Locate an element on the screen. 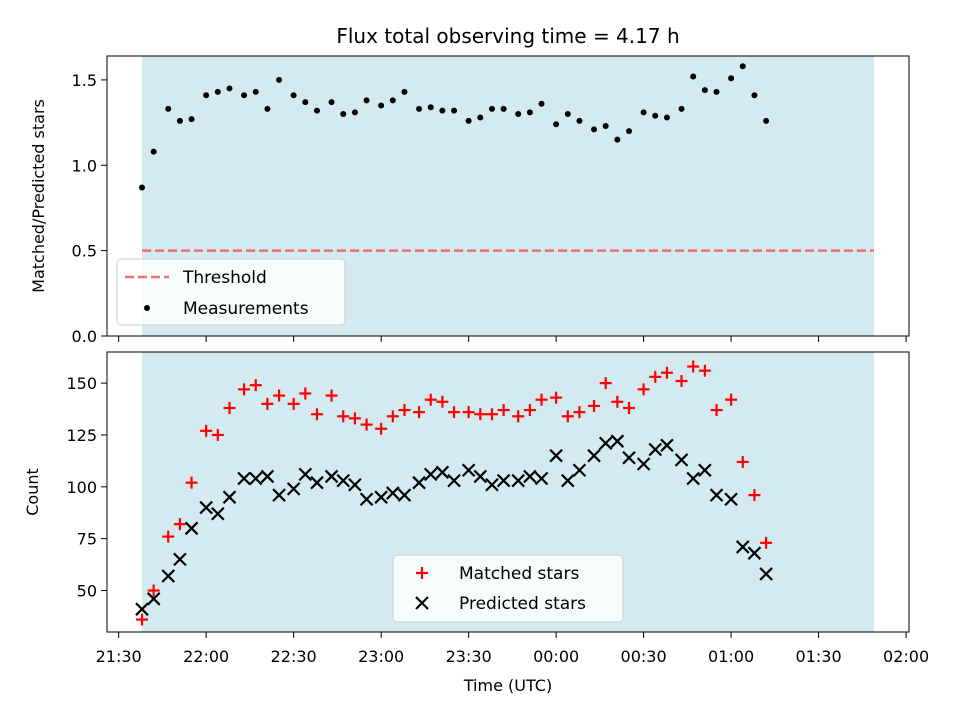 This screenshot has height=724, width=960. top-x-ticks is located at coordinates (512, 339).